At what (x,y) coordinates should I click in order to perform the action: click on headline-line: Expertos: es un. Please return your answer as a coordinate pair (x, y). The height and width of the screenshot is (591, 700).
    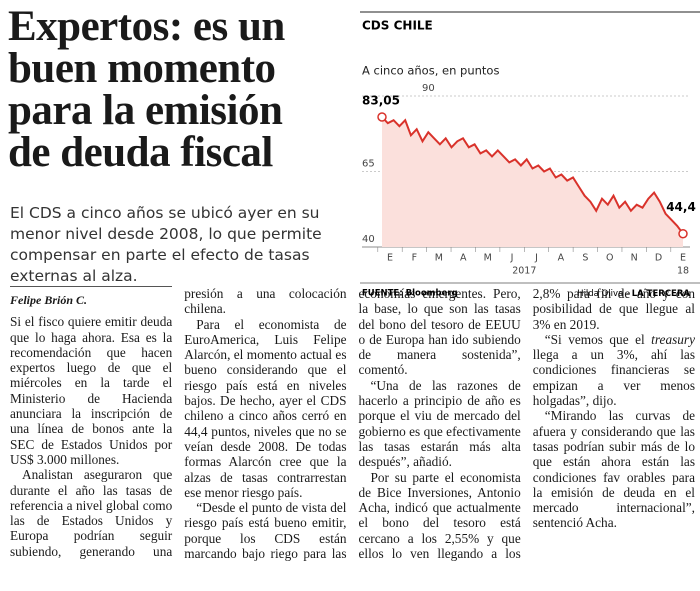
    Looking at the image, I should click on (146, 26).